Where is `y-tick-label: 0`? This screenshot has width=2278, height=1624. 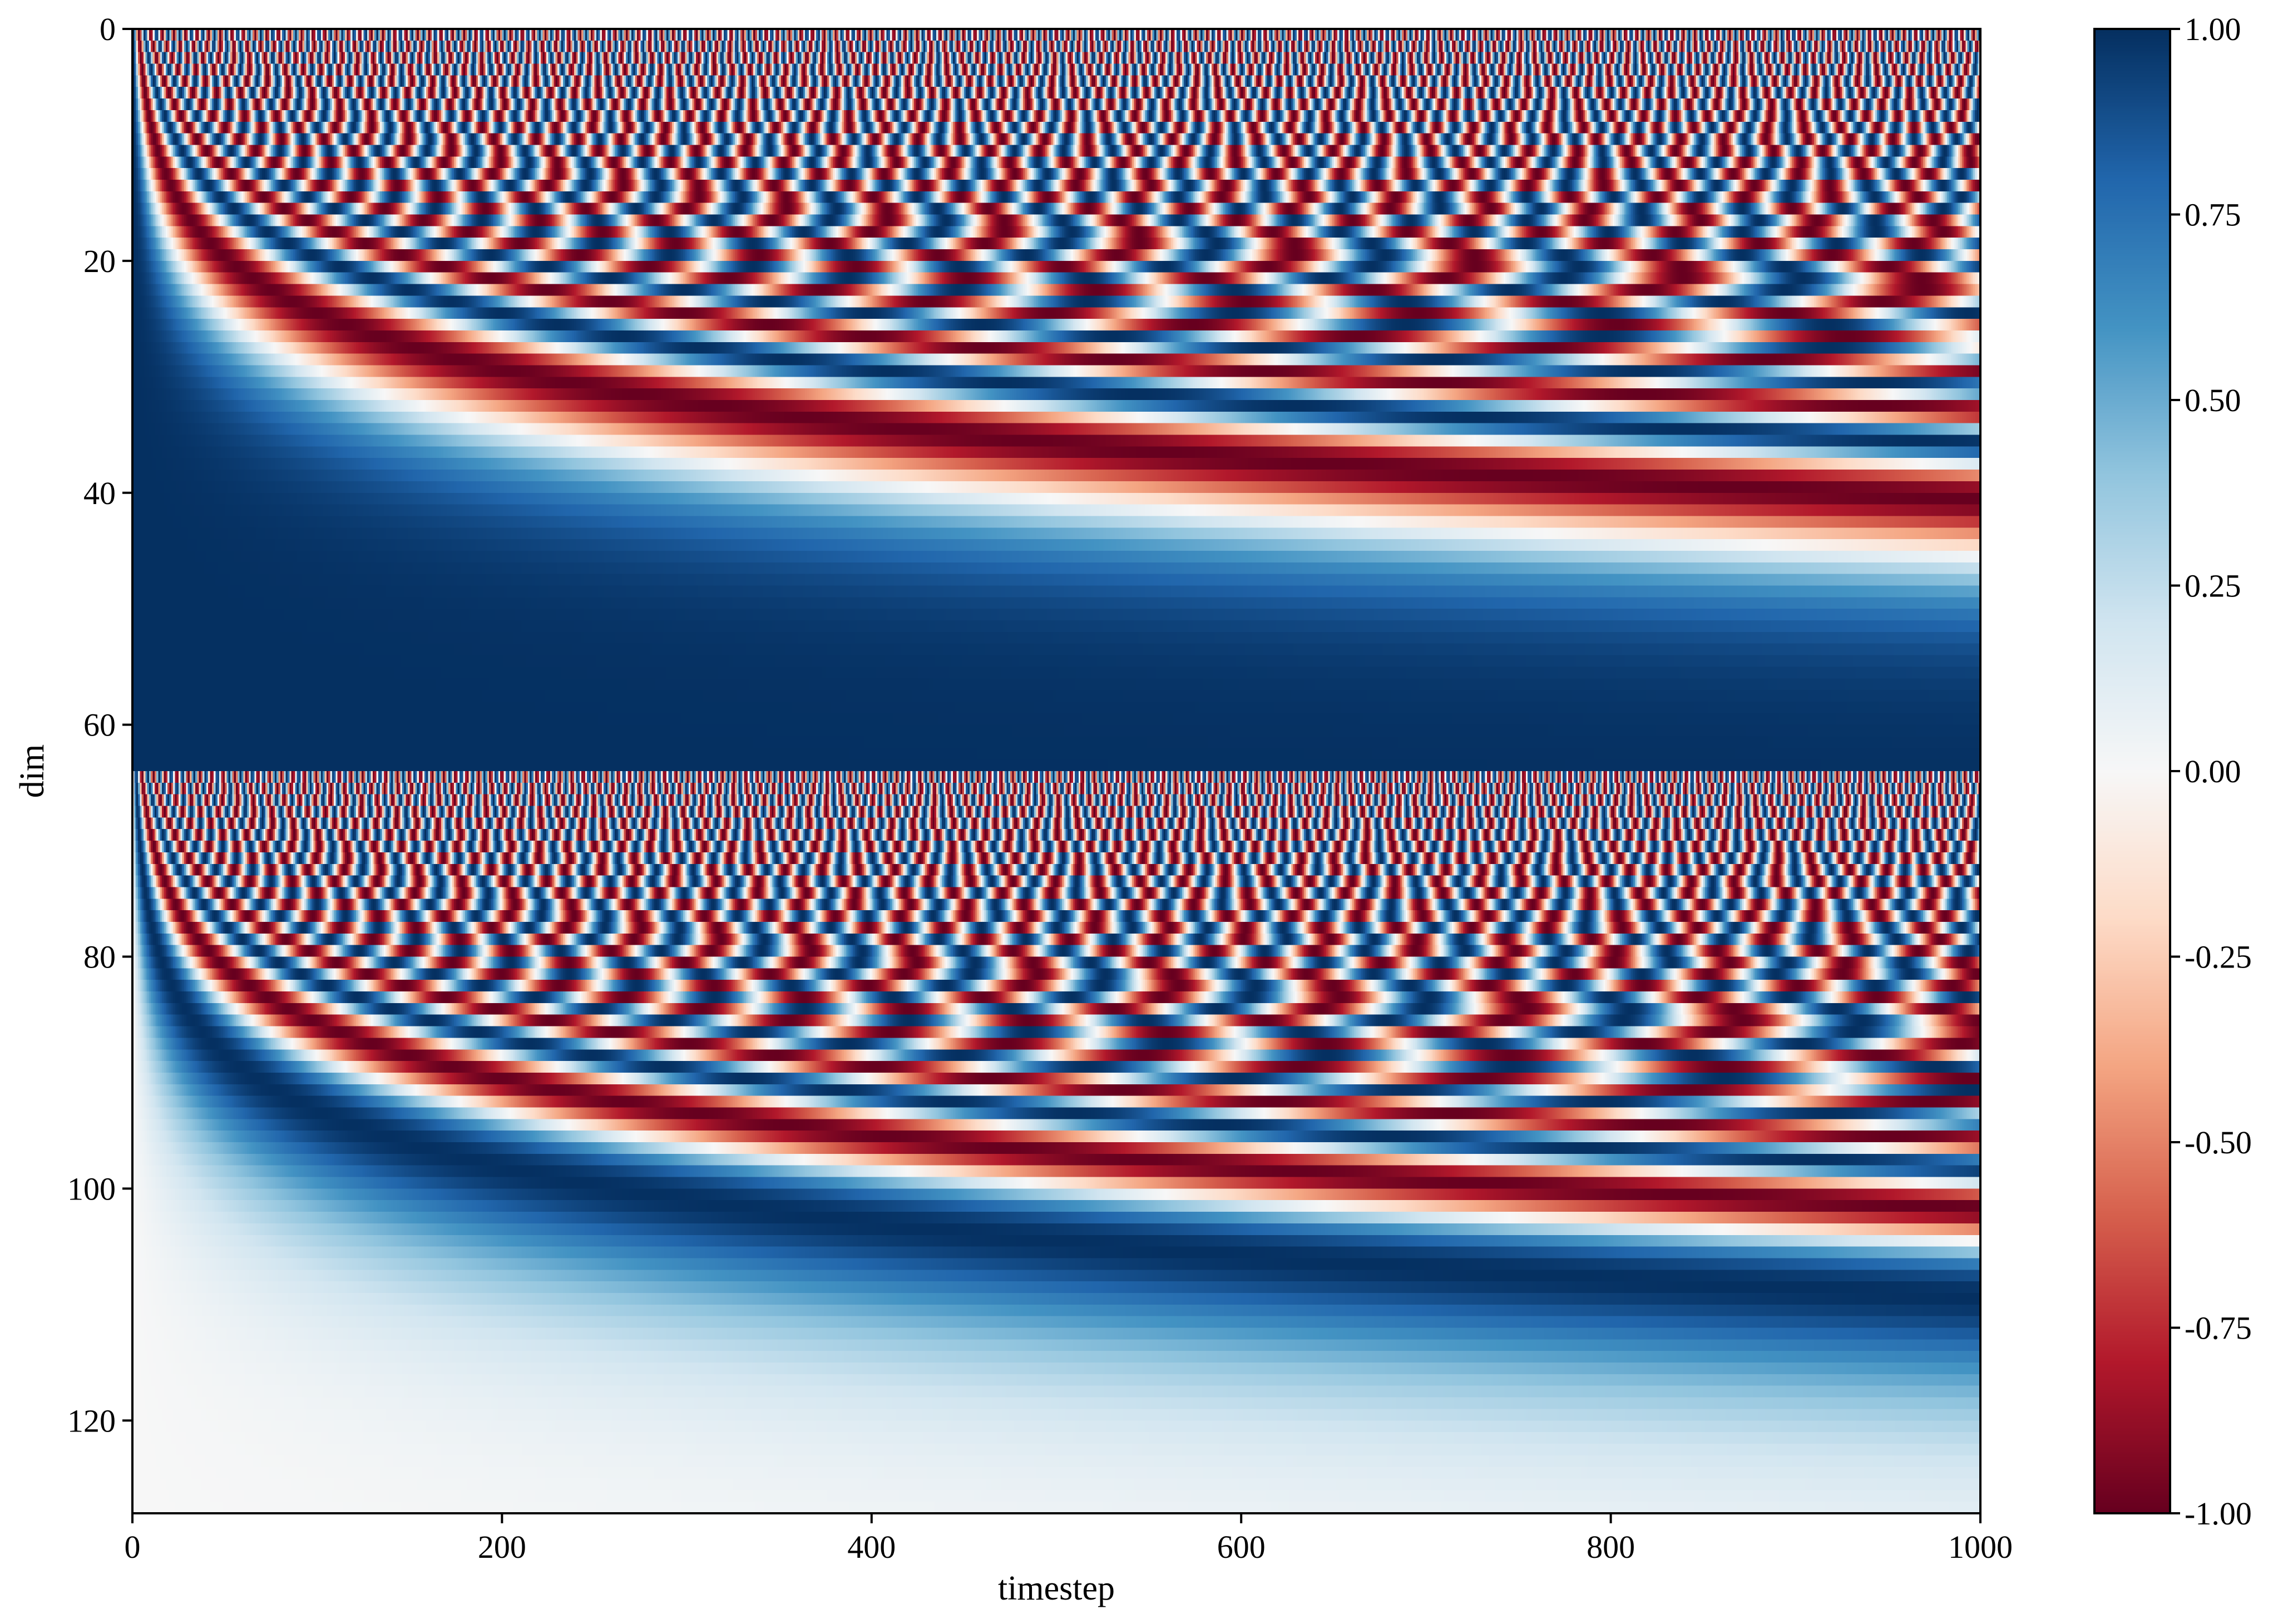 y-tick-label: 0 is located at coordinates (108, 29).